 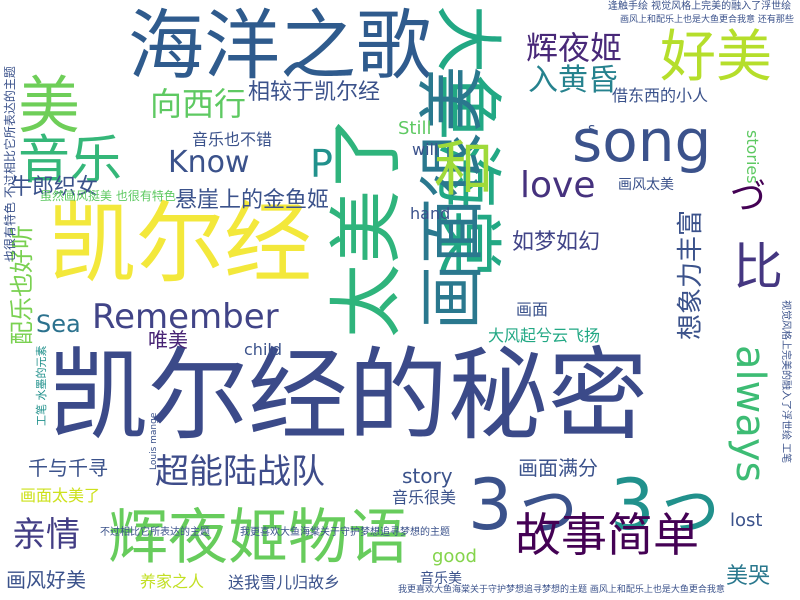 What do you see at coordinates (716, 57) in the screenshot?
I see `word: 好美` at bounding box center [716, 57].